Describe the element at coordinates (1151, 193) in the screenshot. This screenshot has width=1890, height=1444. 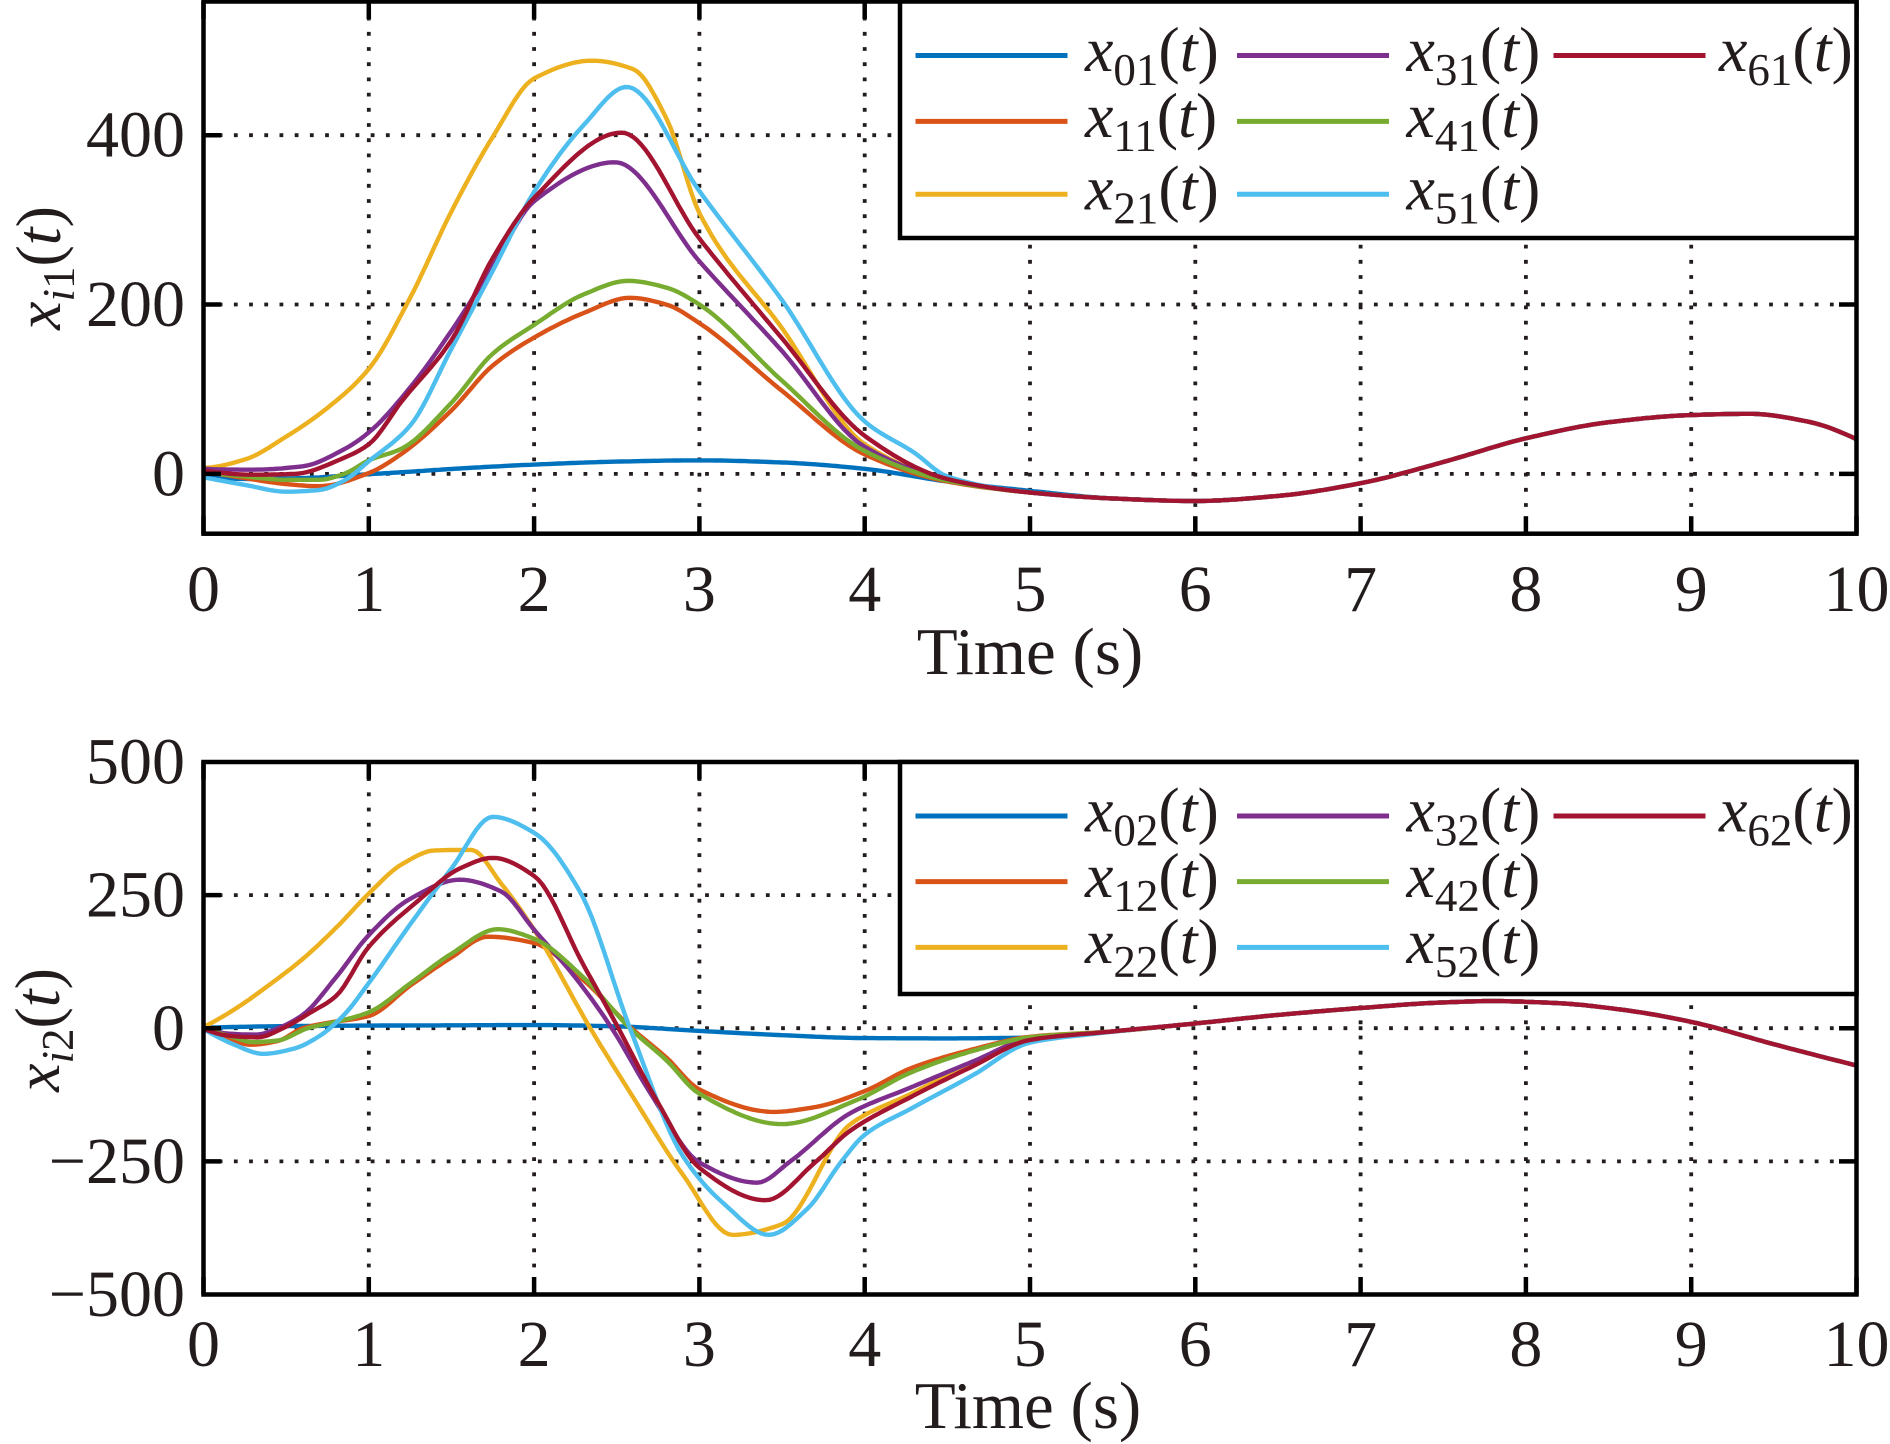
I see `svg-text: x21(t)` at that location.